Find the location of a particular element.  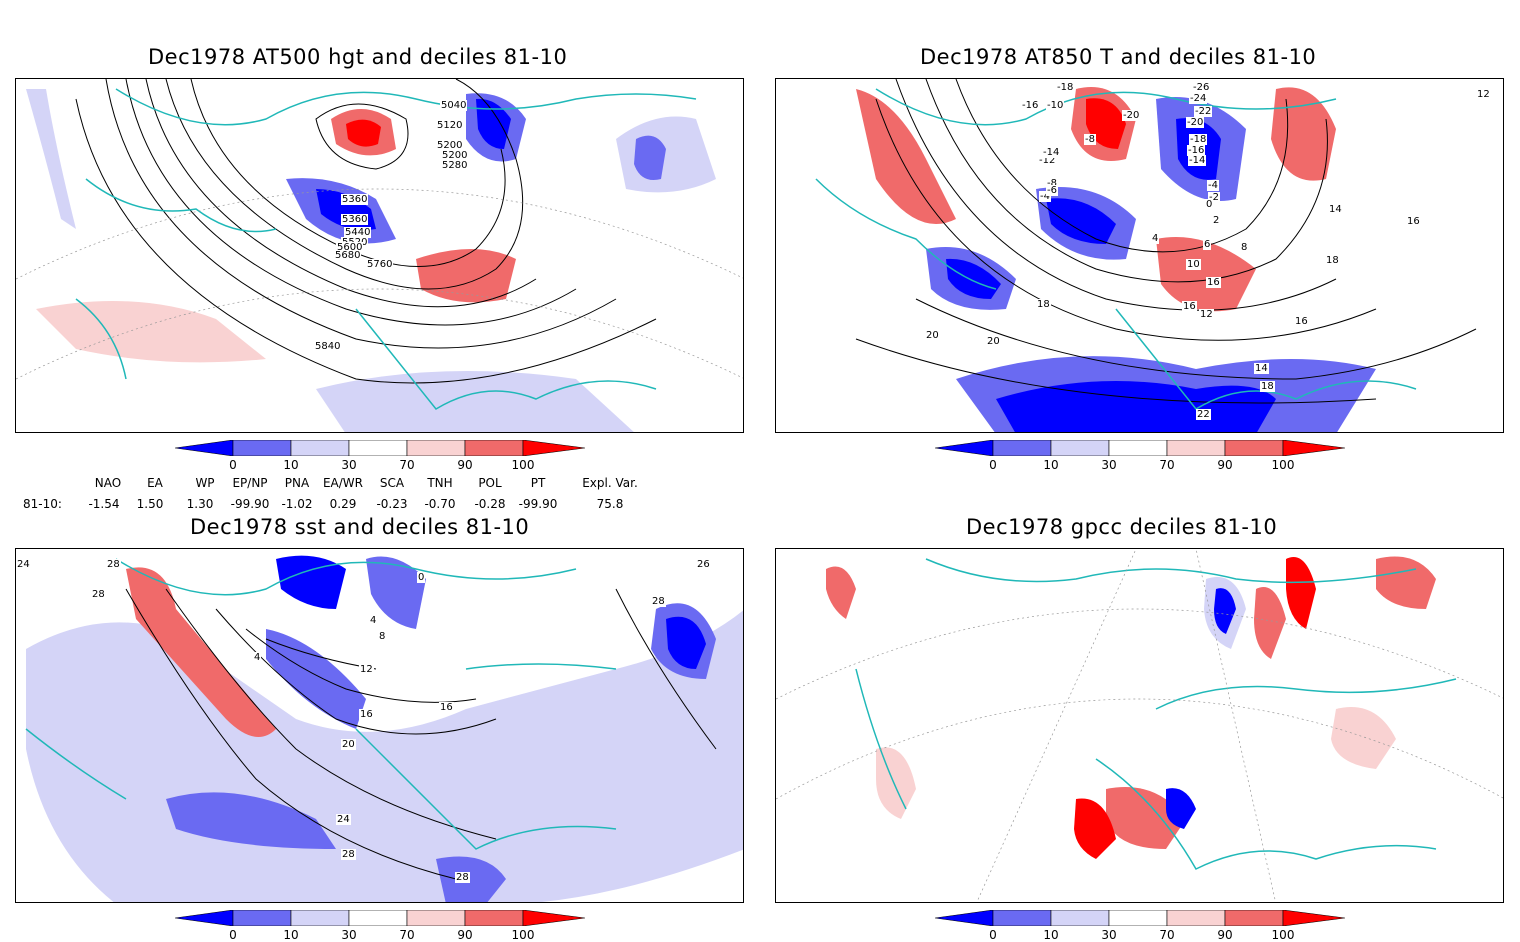

panel-title-hgt500: Dec1978 AT500 hgt and deciles 81-10 is located at coordinates (358, 57).